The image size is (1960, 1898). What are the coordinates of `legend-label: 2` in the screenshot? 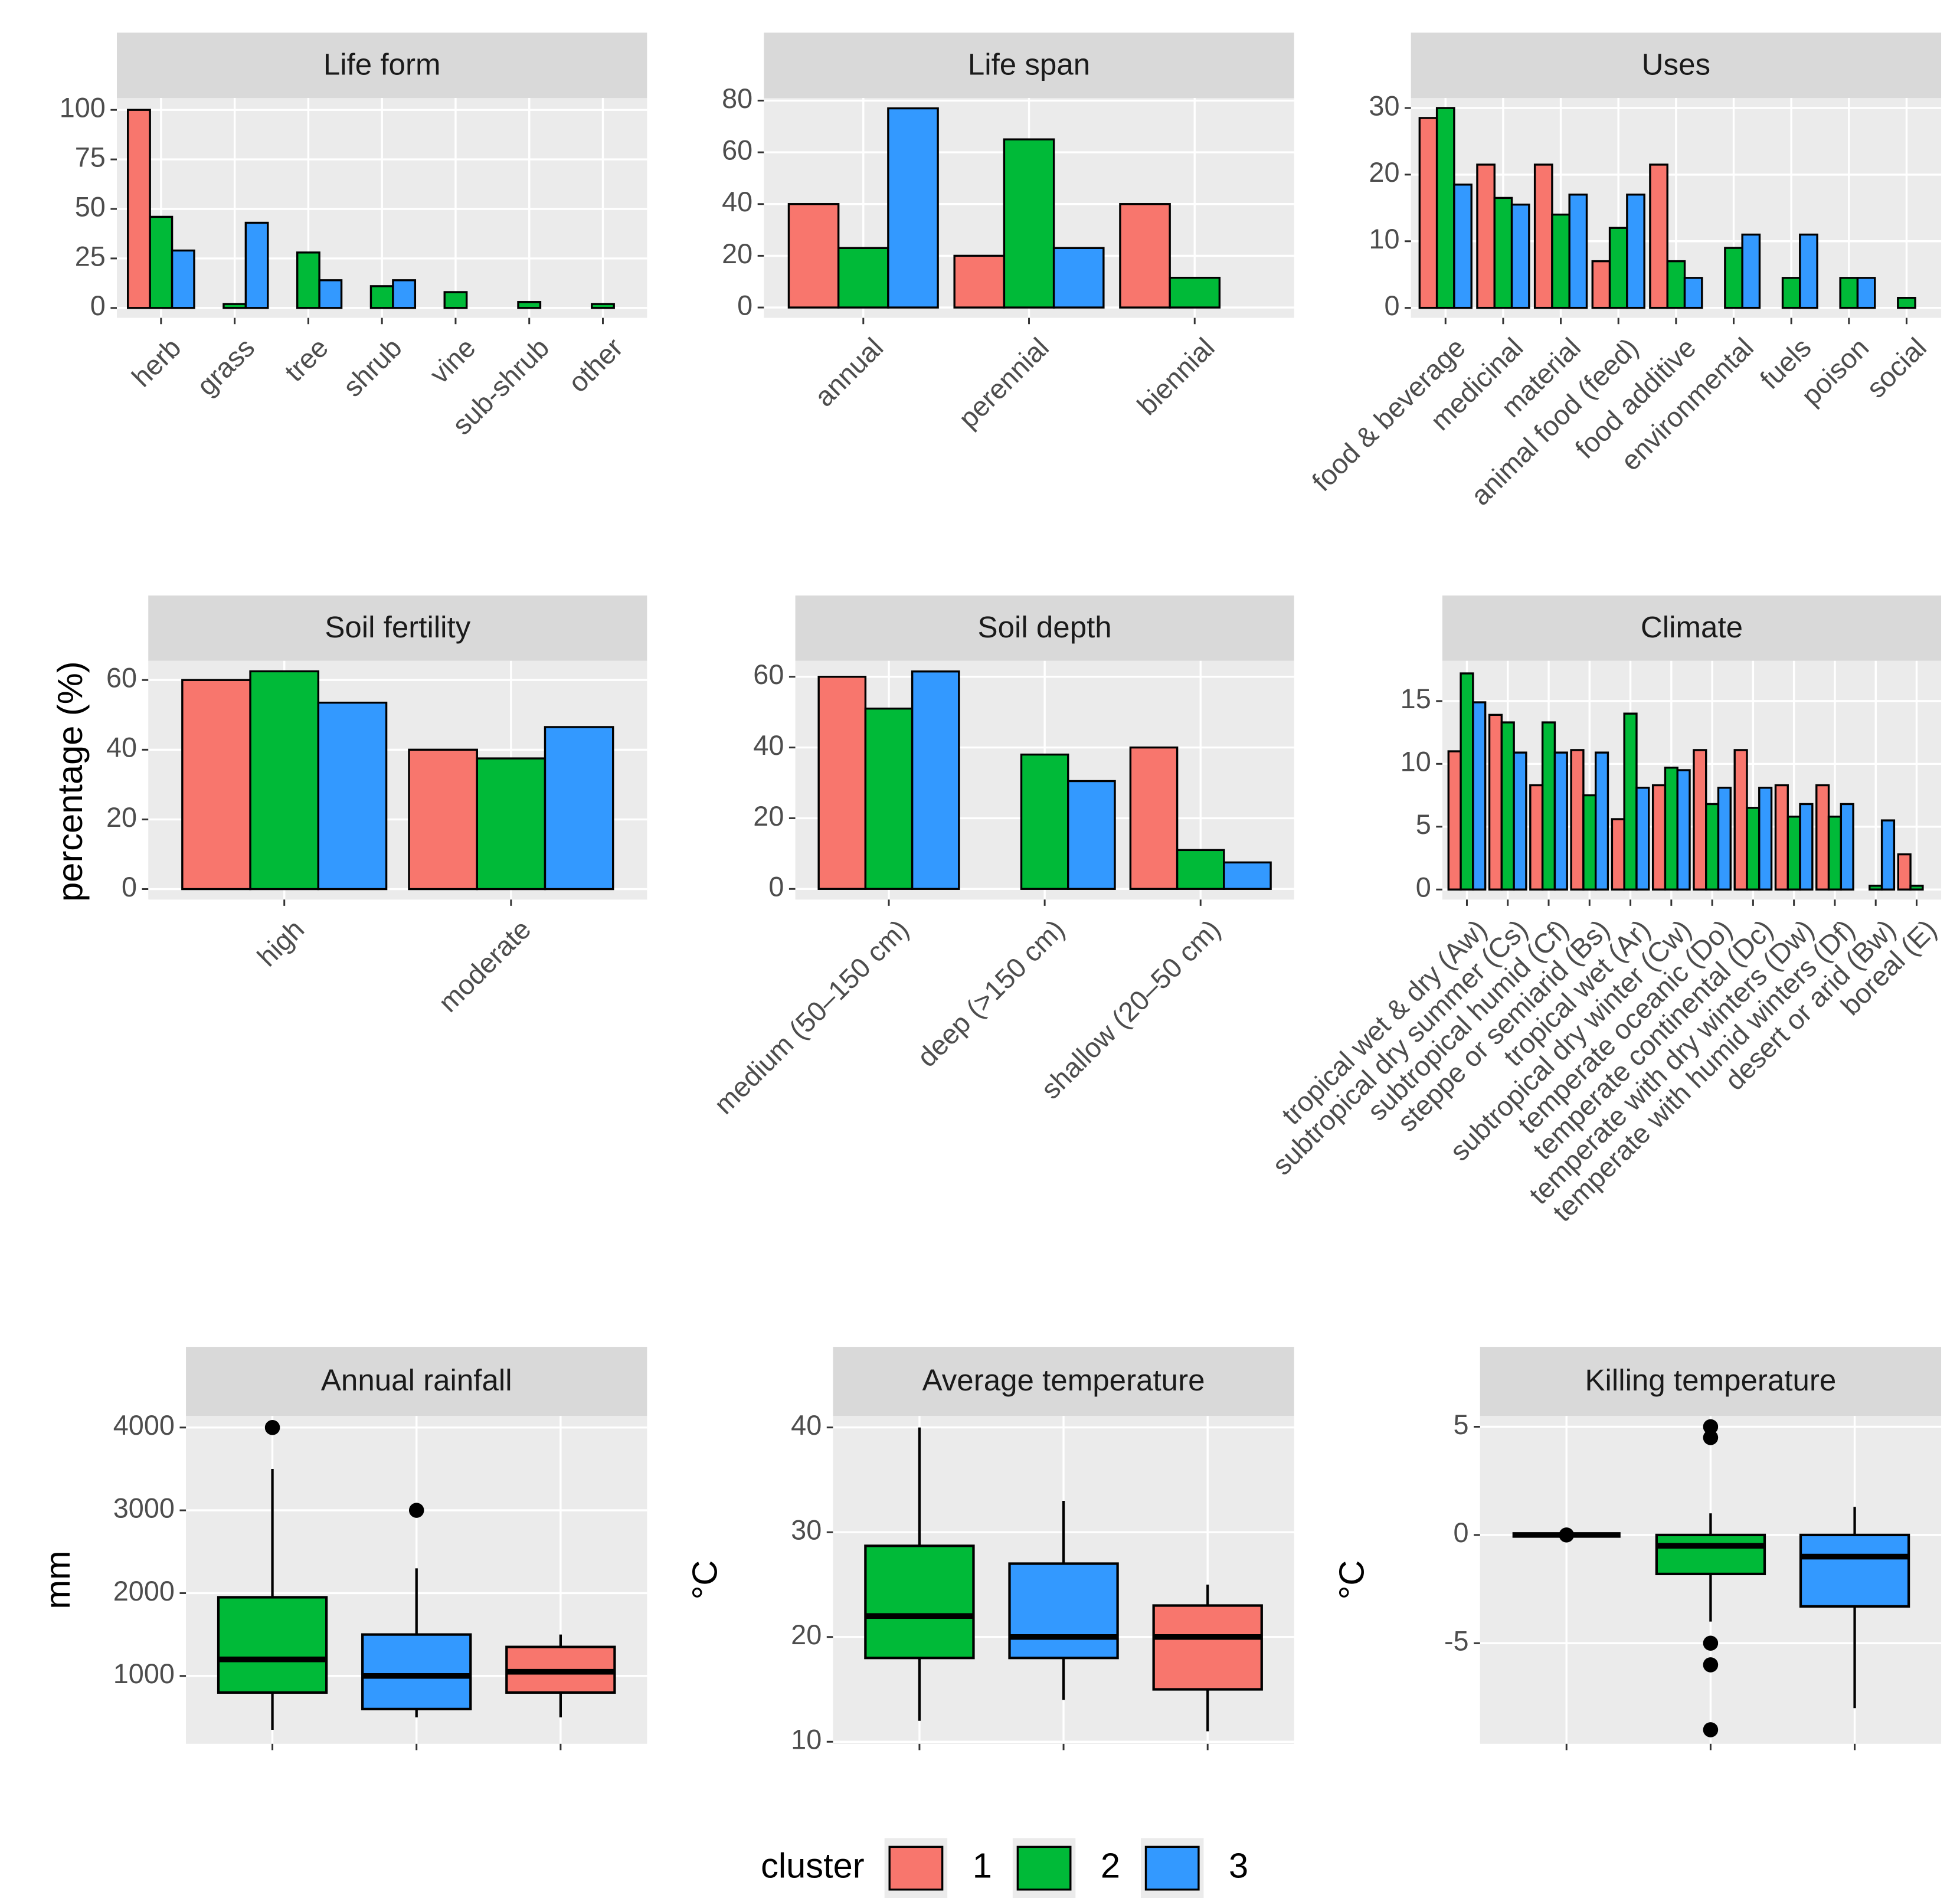 It's located at (1110, 1865).